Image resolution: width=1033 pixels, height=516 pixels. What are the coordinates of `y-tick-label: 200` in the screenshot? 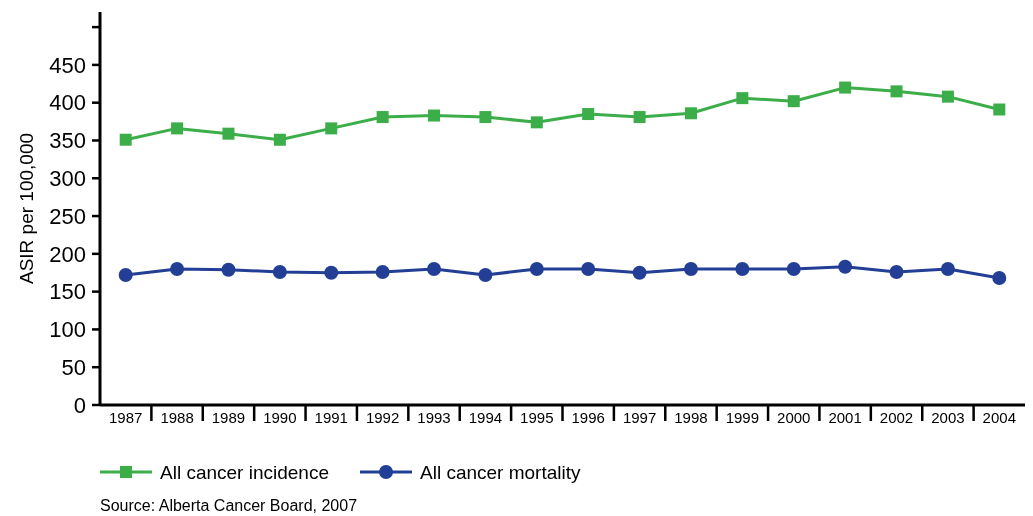 It's located at (67, 254).